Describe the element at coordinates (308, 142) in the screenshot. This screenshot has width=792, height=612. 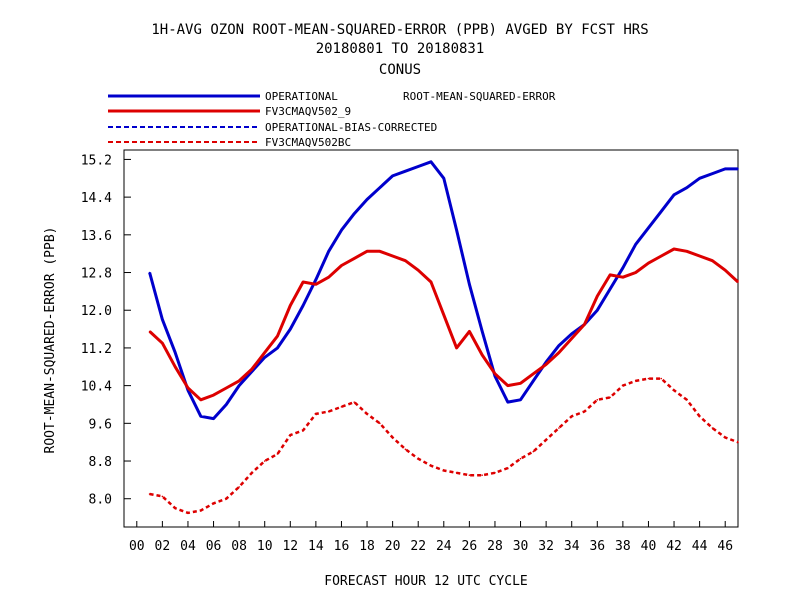
I see `legend-label-fv3cmaqv502bc: FV3CMAQV502BC` at that location.